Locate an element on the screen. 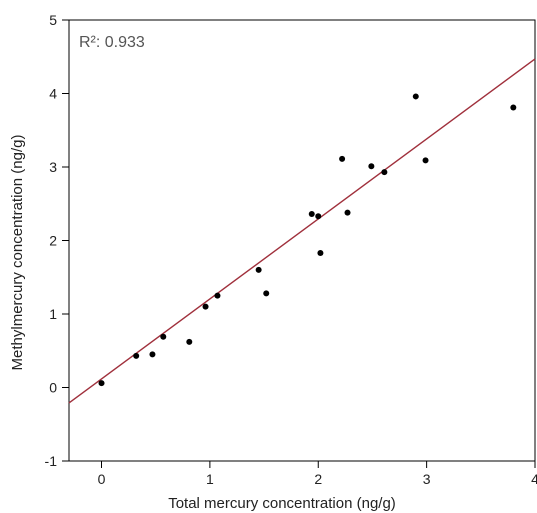  y-tick-label: 0 is located at coordinates (53, 388).